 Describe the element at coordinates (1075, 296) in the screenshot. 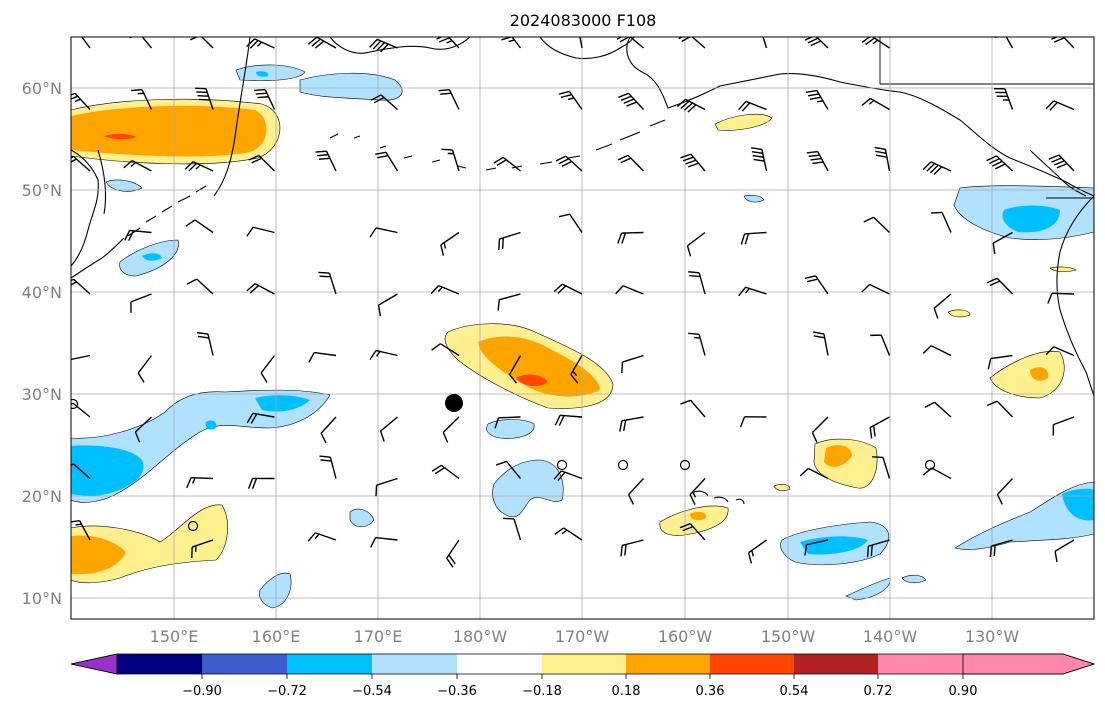

I see `coastline-north-america-west` at that location.